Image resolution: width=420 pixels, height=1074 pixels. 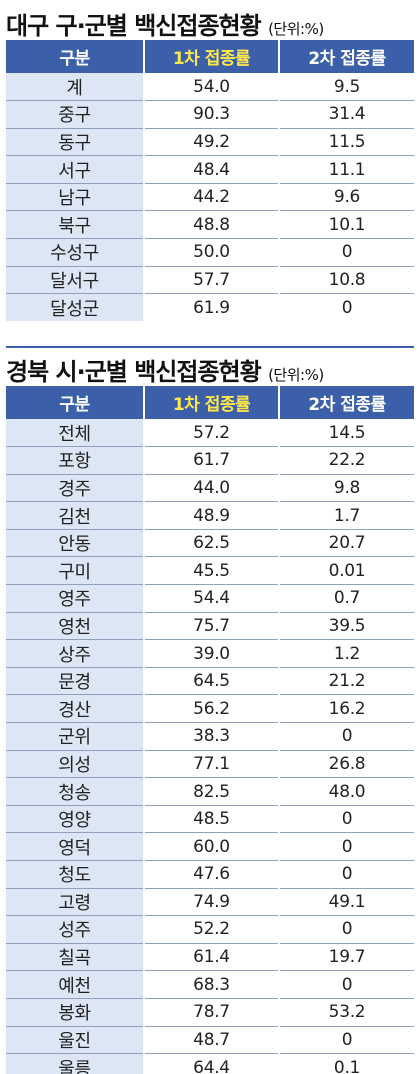 I want to click on first-dose-rate: 38.3, so click(x=211, y=736).